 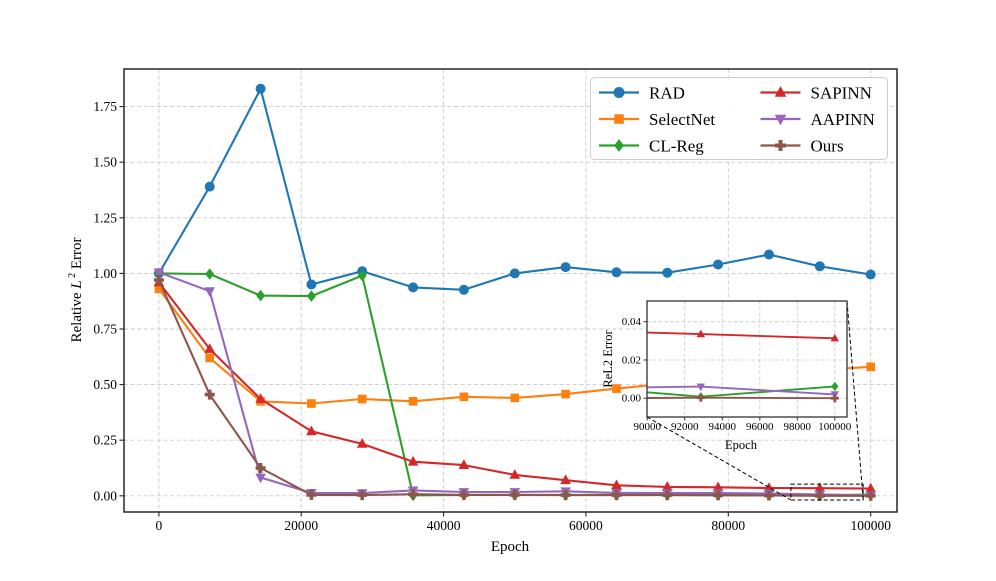 I want to click on y-tick-label: 1.25, so click(x=105, y=217).